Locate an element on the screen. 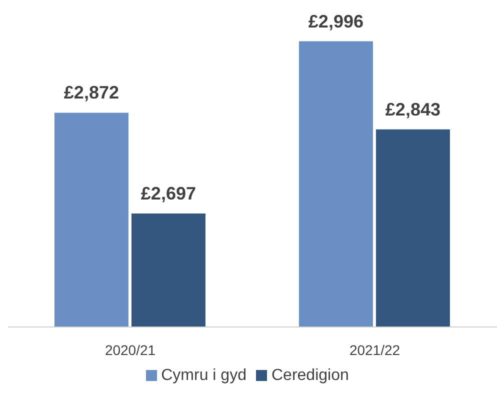  legend-label: Cymru i gyd is located at coordinates (203, 375).